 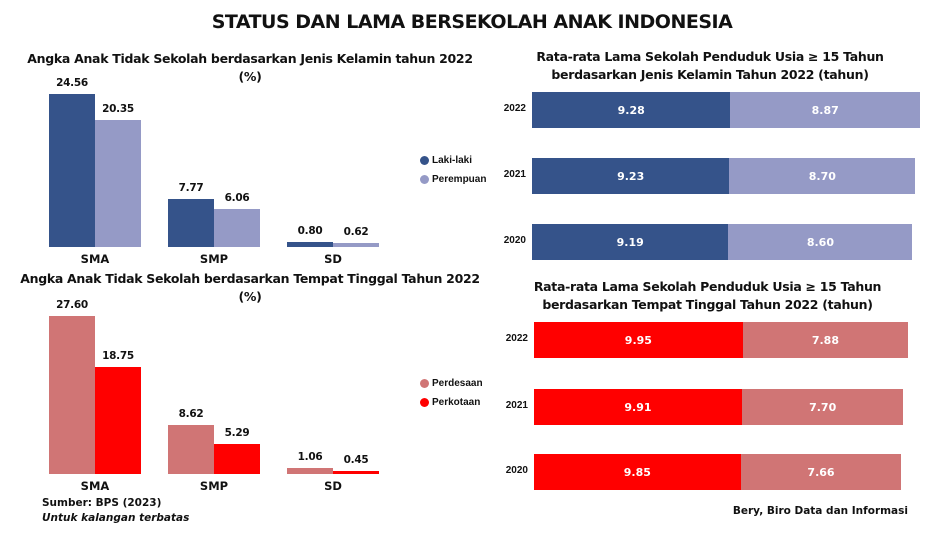 What do you see at coordinates (191, 413) in the screenshot?
I see `data-label: 8.62` at bounding box center [191, 413].